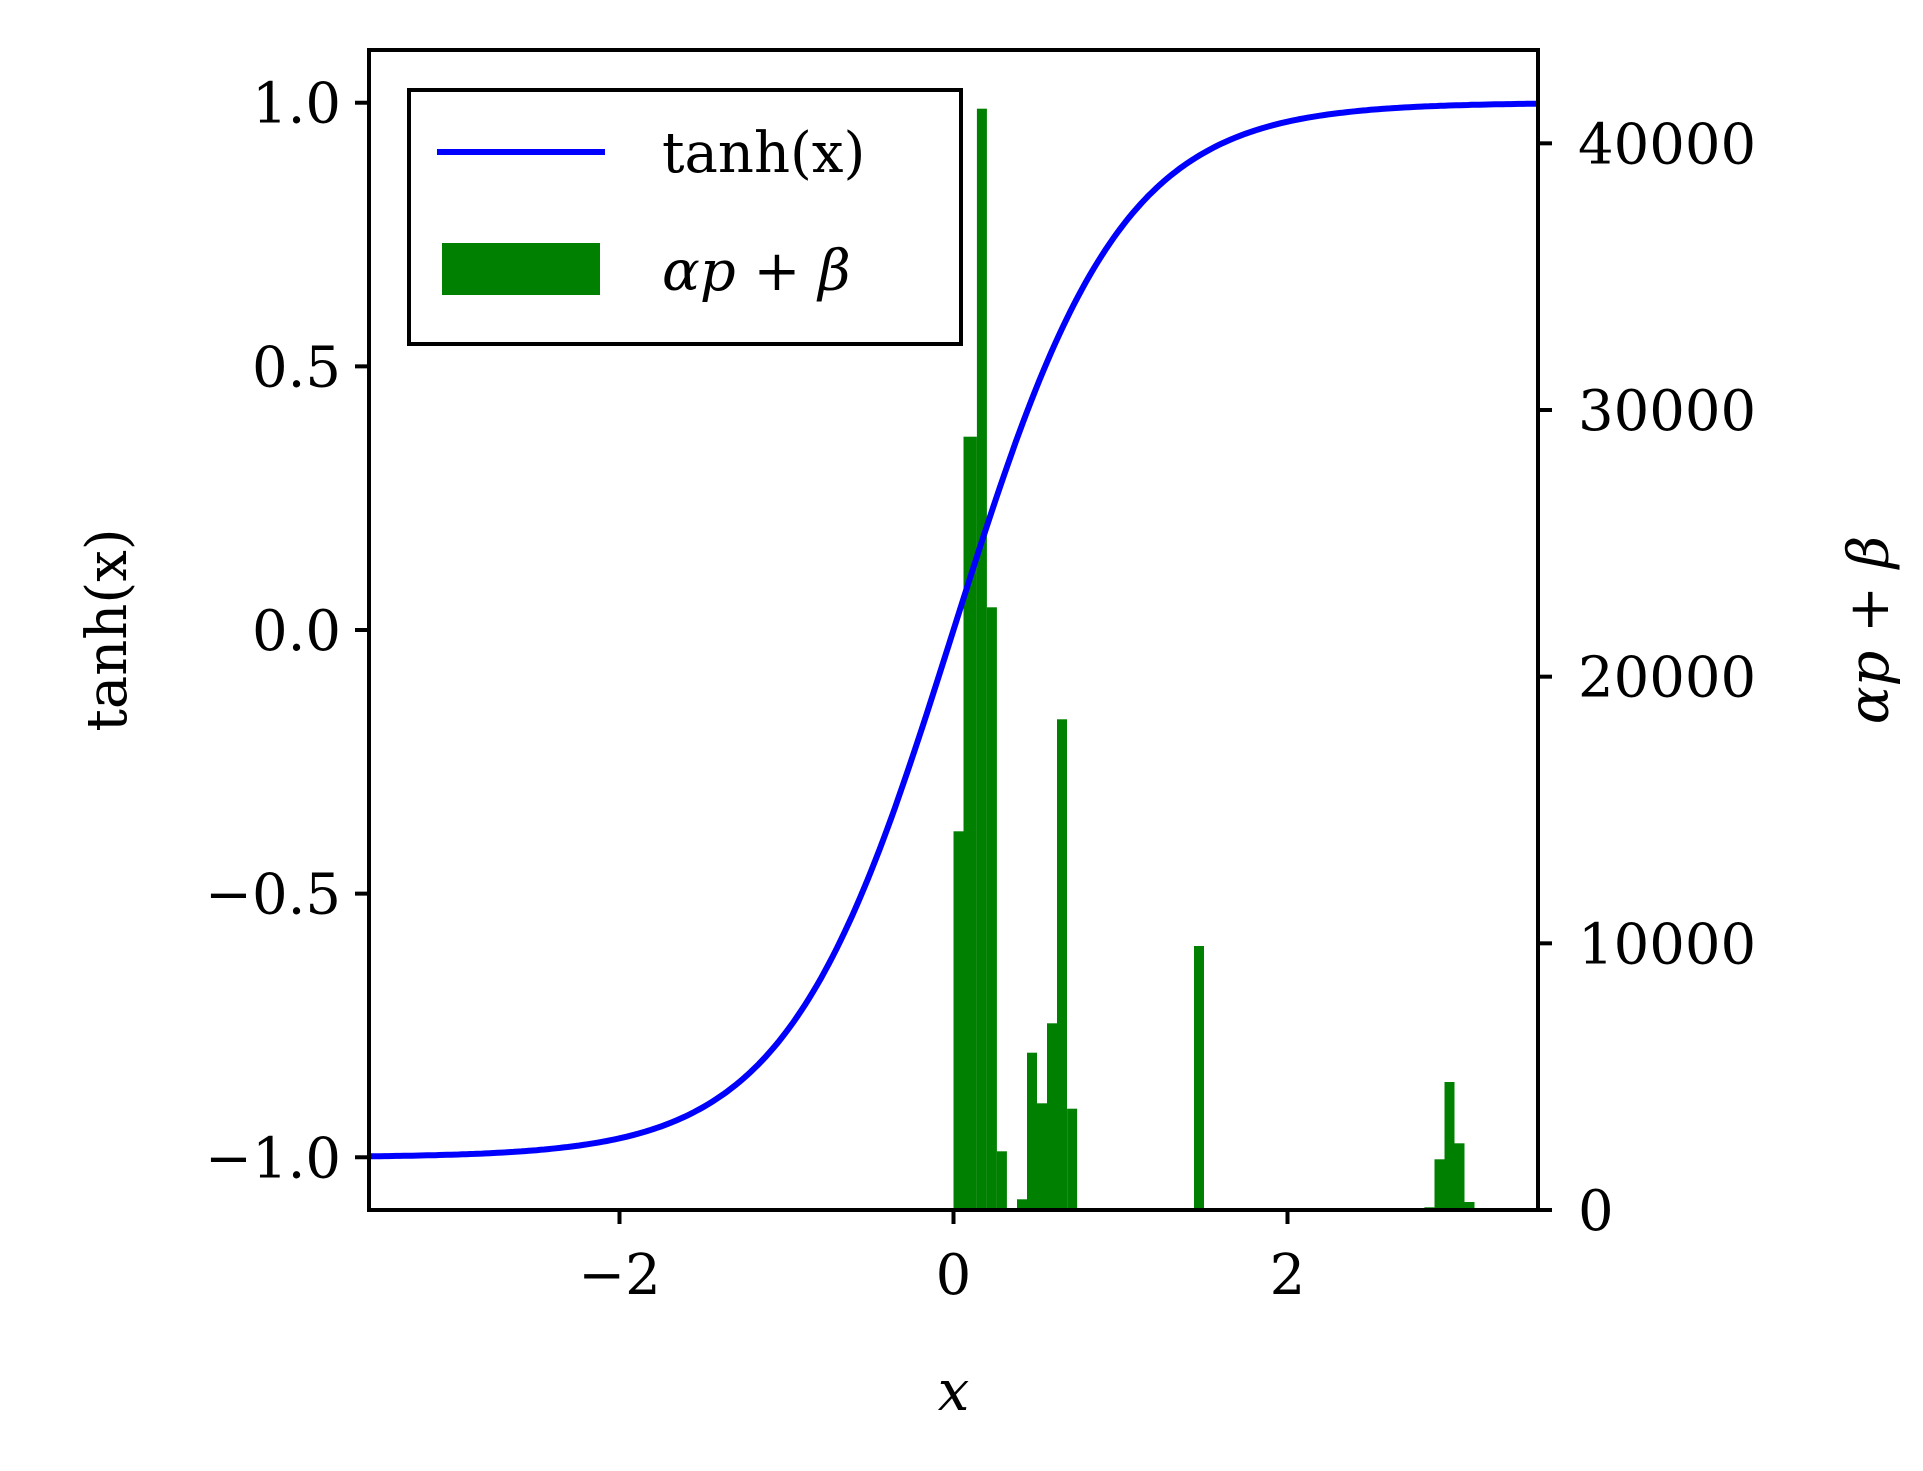 The width and height of the screenshot is (1923, 1471). Describe the element at coordinates (763, 153) in the screenshot. I see `legend-label-tanh: tanh(x)` at that location.